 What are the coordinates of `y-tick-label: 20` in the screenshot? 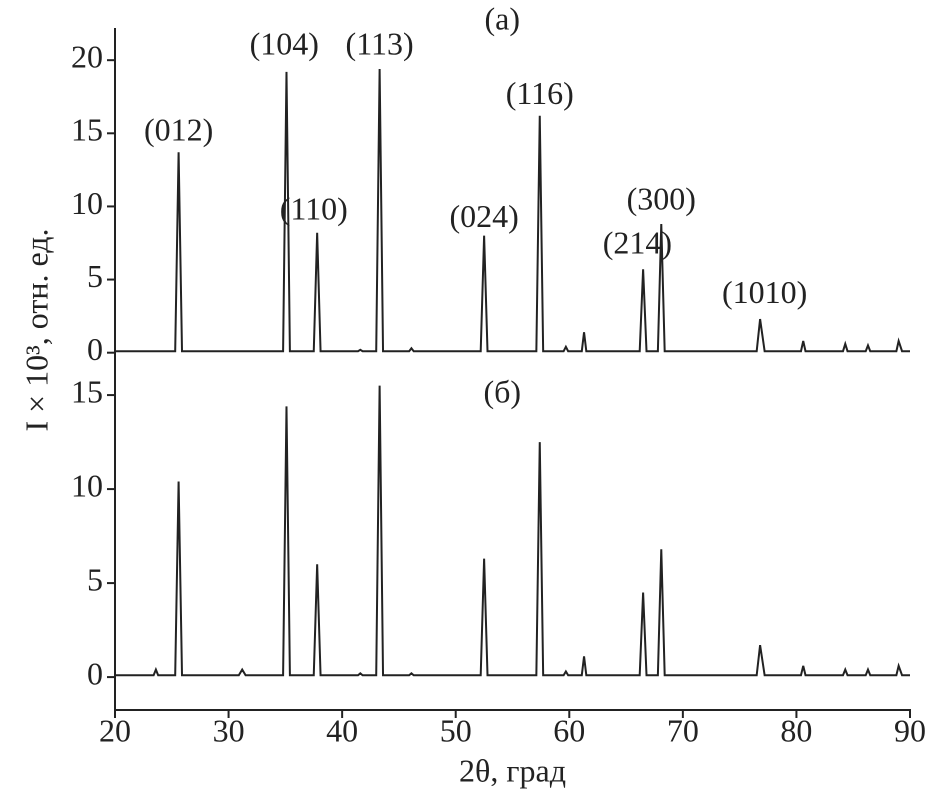 It's located at (87, 57).